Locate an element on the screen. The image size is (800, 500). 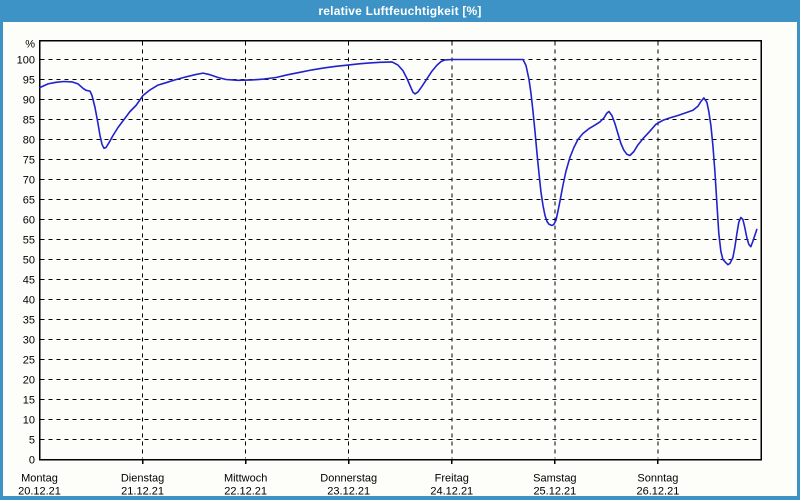
y-tick-label-100: 100 is located at coordinates (26, 61).